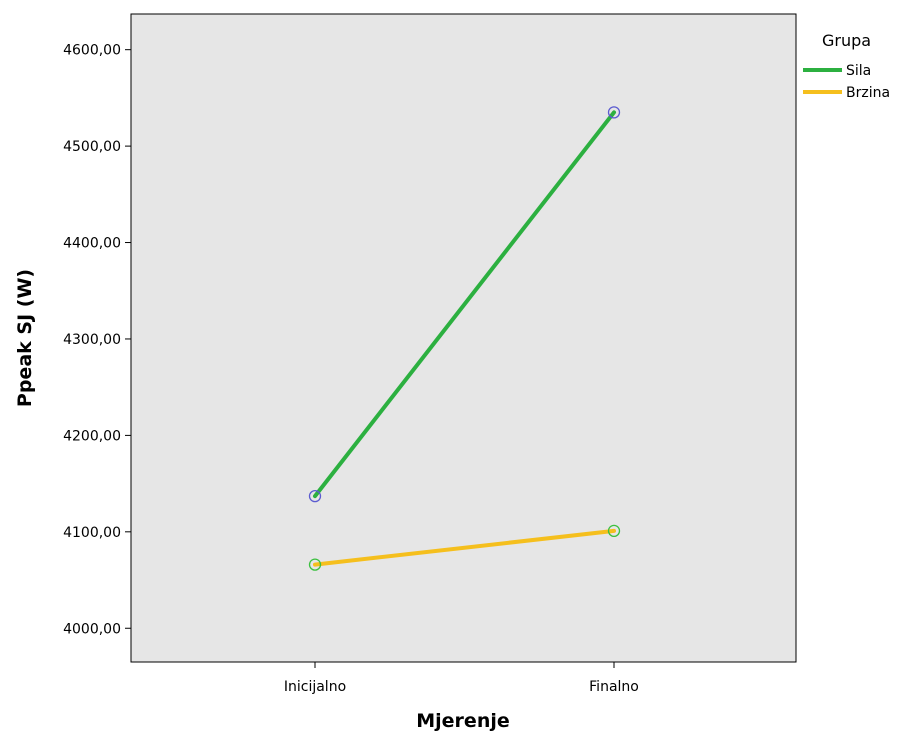 This screenshot has height=734, width=904. What do you see at coordinates (315, 687) in the screenshot?
I see `x-tick-label: Inicijalno` at bounding box center [315, 687].